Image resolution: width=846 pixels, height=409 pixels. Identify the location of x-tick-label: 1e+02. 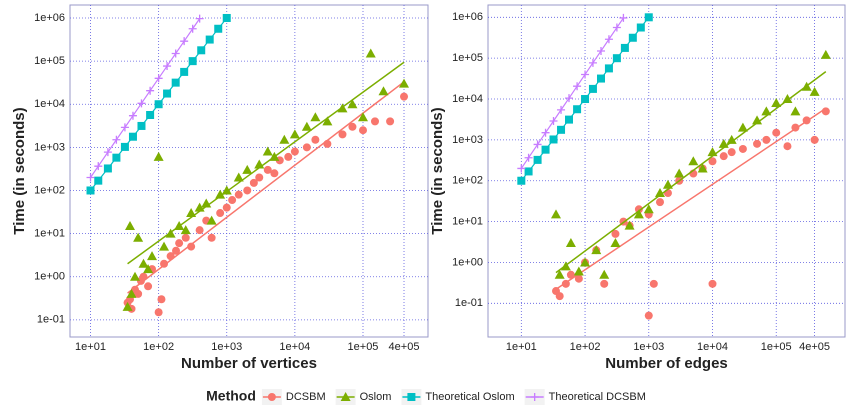
(158, 347).